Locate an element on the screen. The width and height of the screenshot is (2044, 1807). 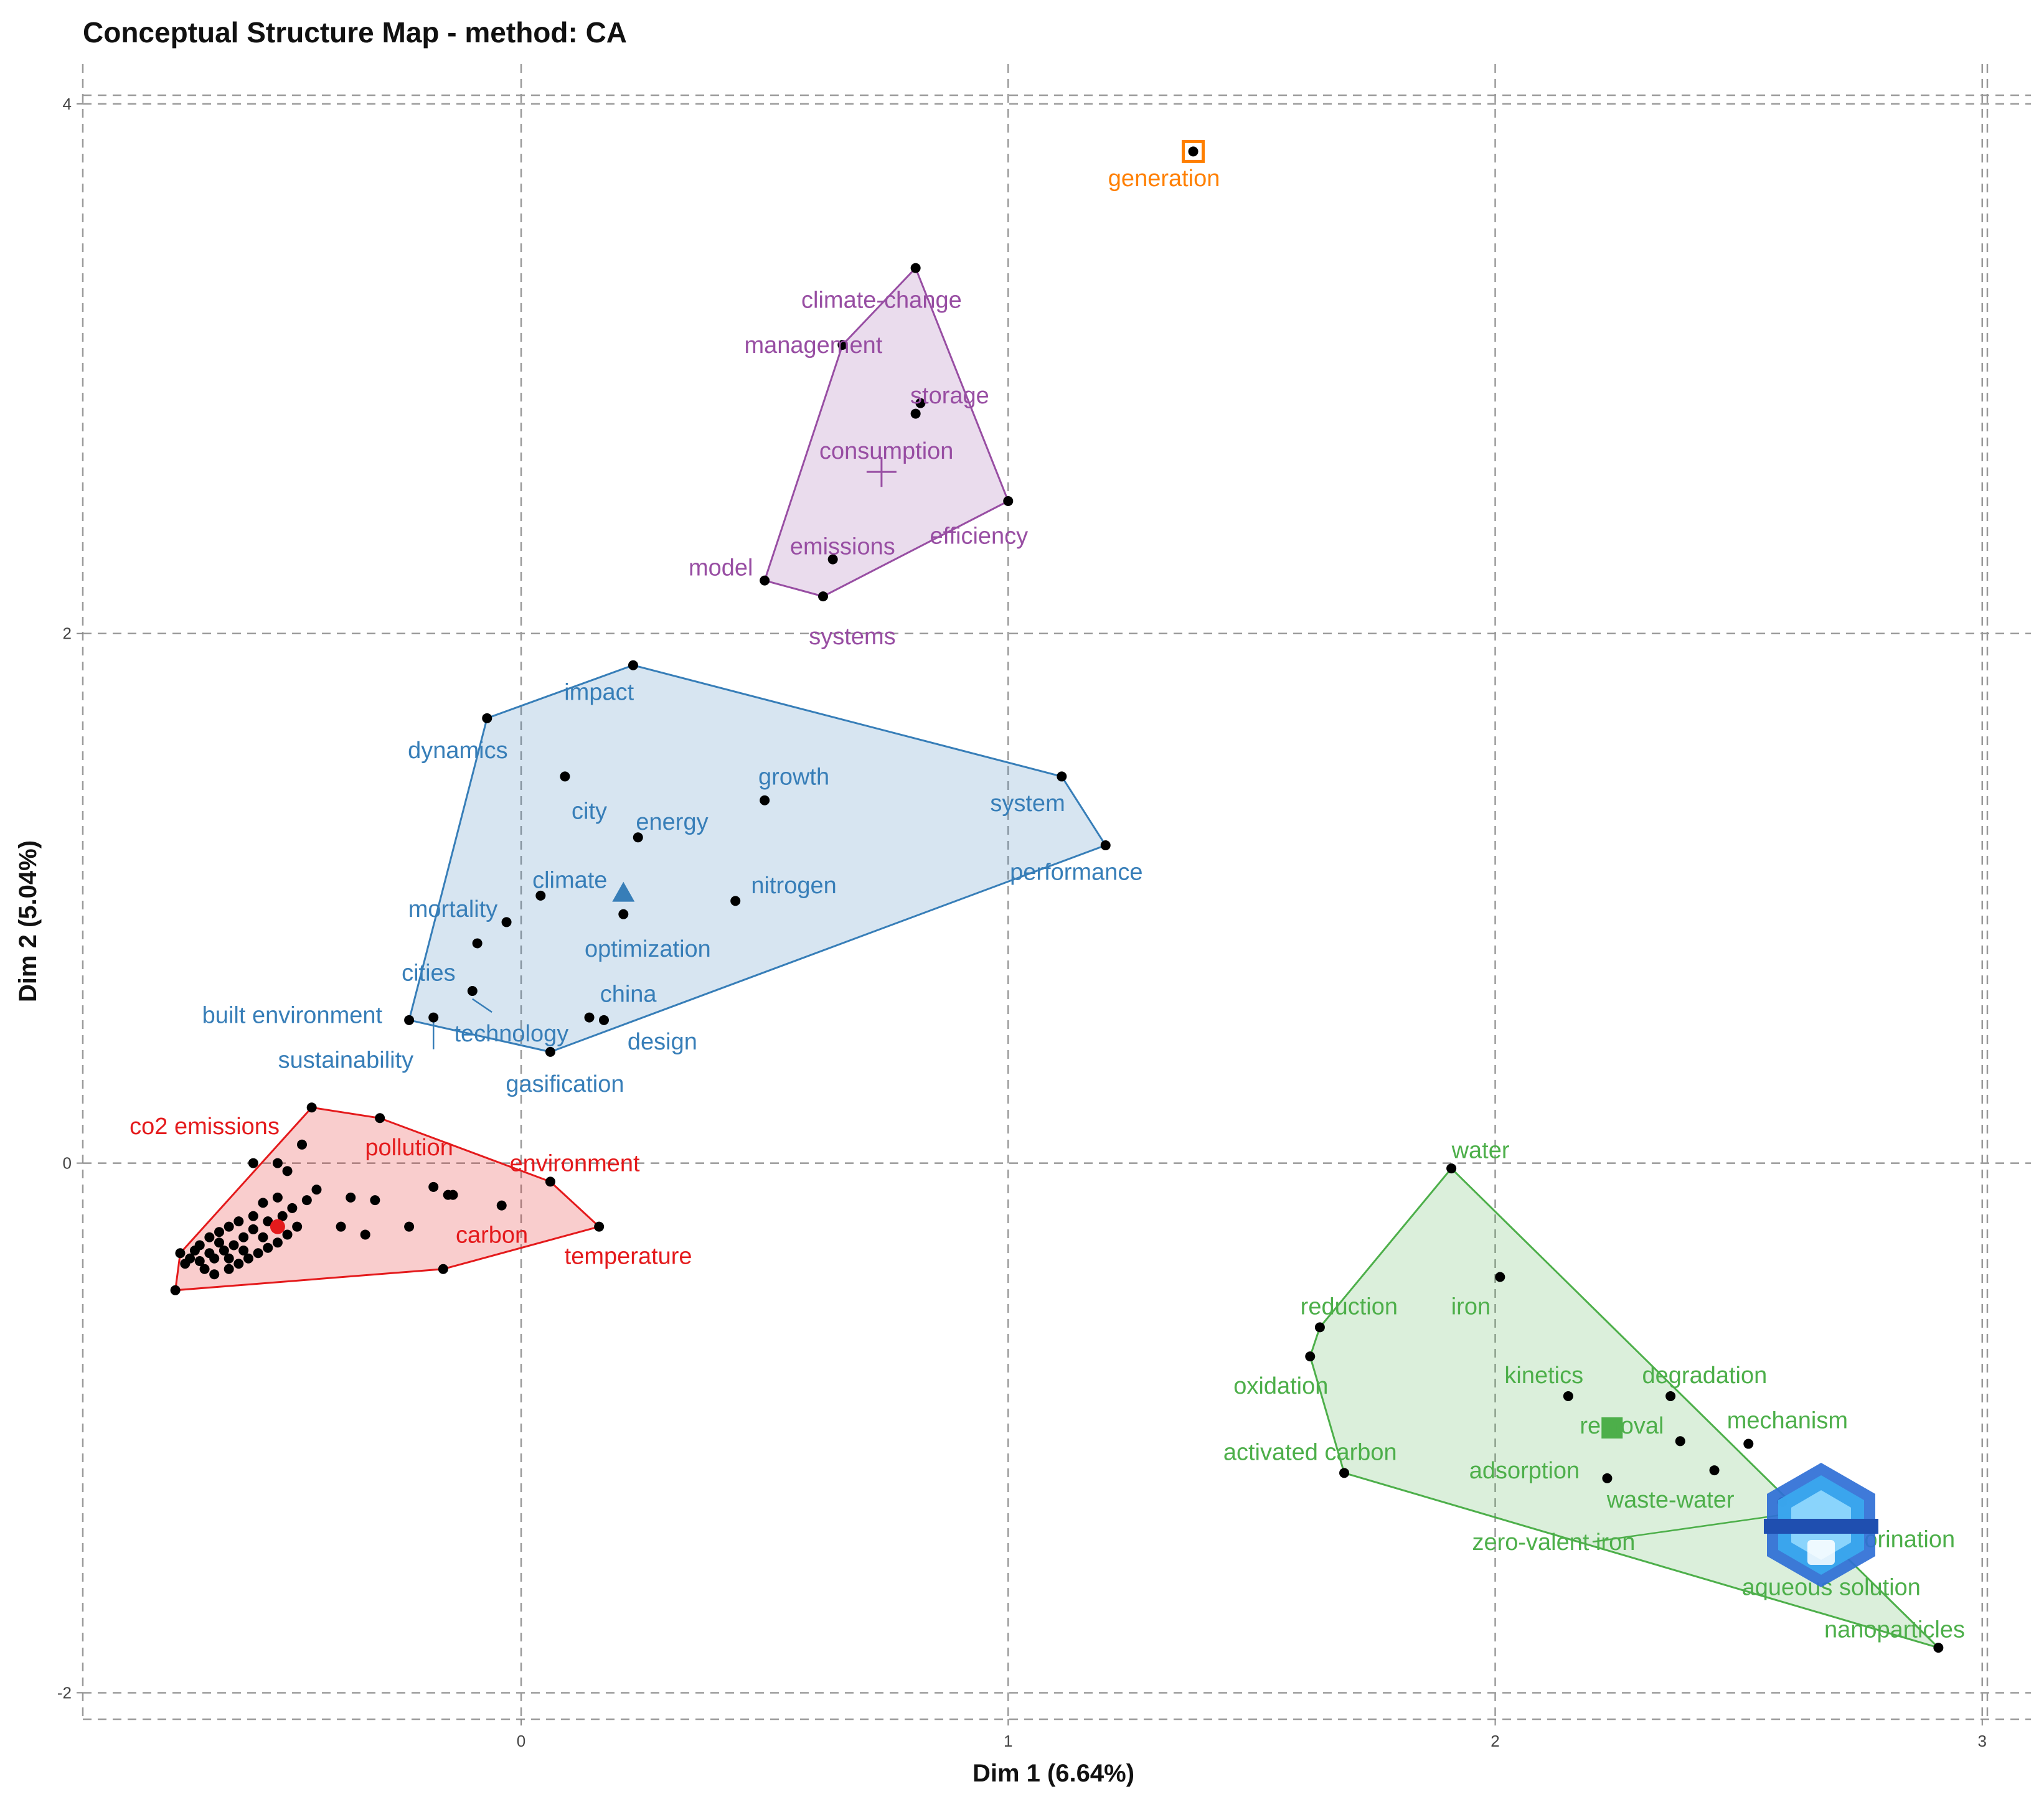
bibliometrix-logo is located at coordinates (1821, 1525).